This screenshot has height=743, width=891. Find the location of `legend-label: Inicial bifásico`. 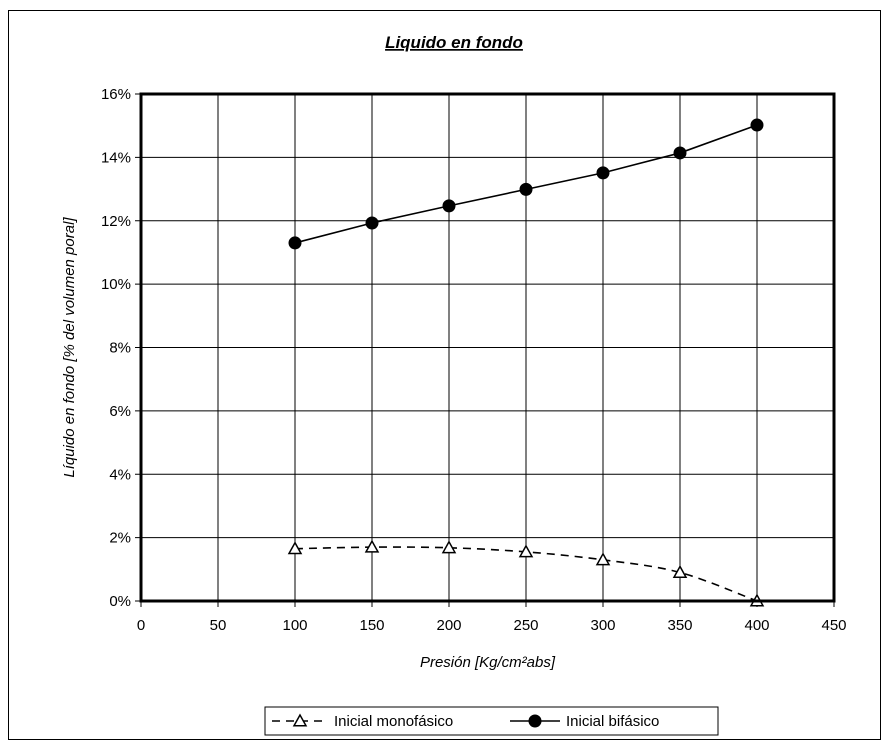

legend-label: Inicial bifásico is located at coordinates (612, 721).